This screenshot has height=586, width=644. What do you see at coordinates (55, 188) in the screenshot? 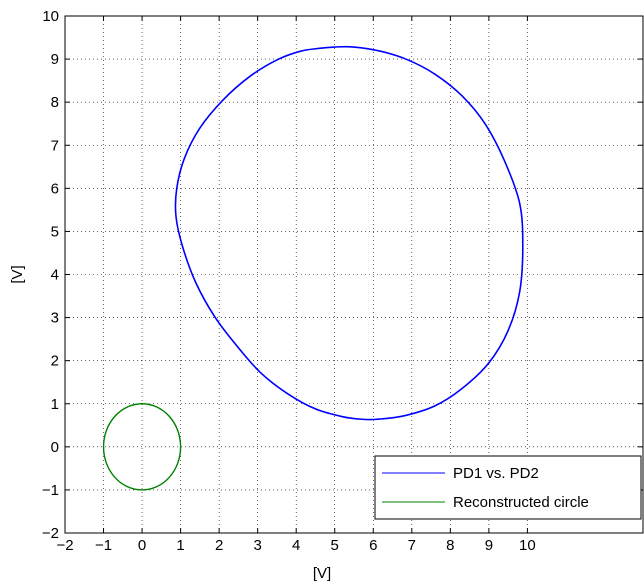
I see `y-tick-label: 6` at bounding box center [55, 188].